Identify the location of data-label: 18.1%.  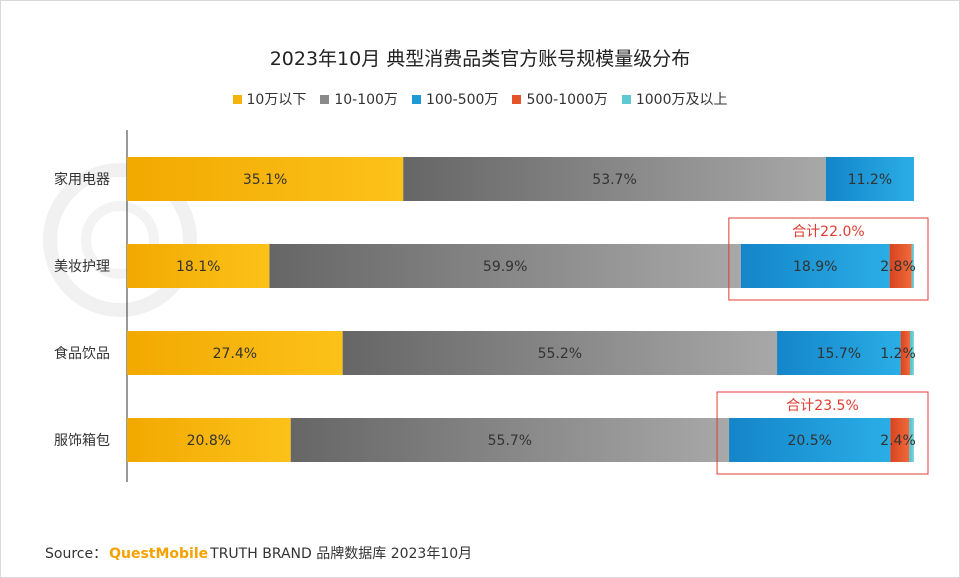
(198, 267).